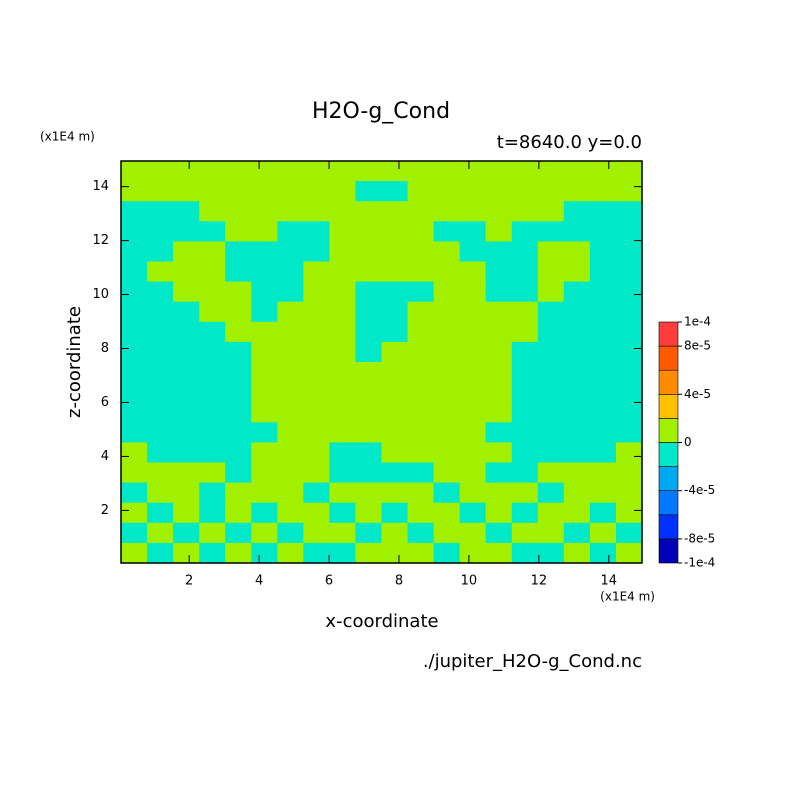 The width and height of the screenshot is (804, 804). I want to click on x-tick-label: 12, so click(539, 581).